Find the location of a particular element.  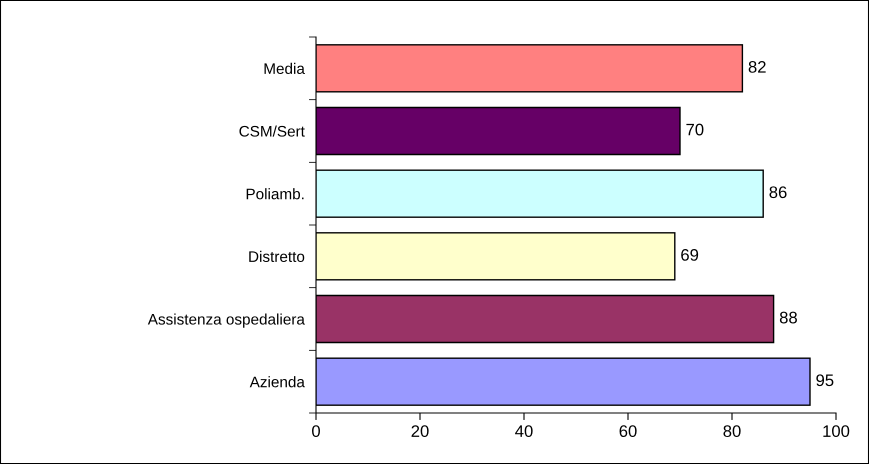

data-label: 69 is located at coordinates (689, 255).